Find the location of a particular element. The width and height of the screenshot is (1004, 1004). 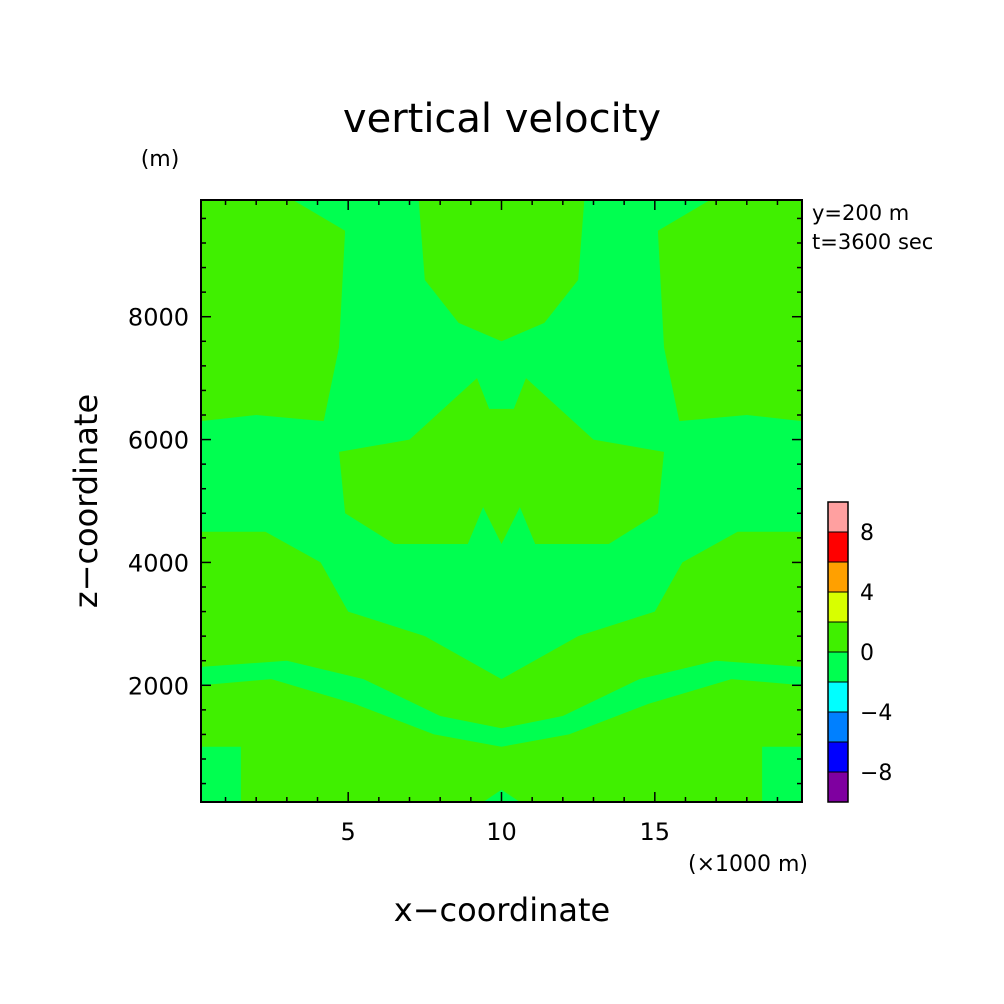

colorbar-tick-label: 0 is located at coordinates (867, 653).